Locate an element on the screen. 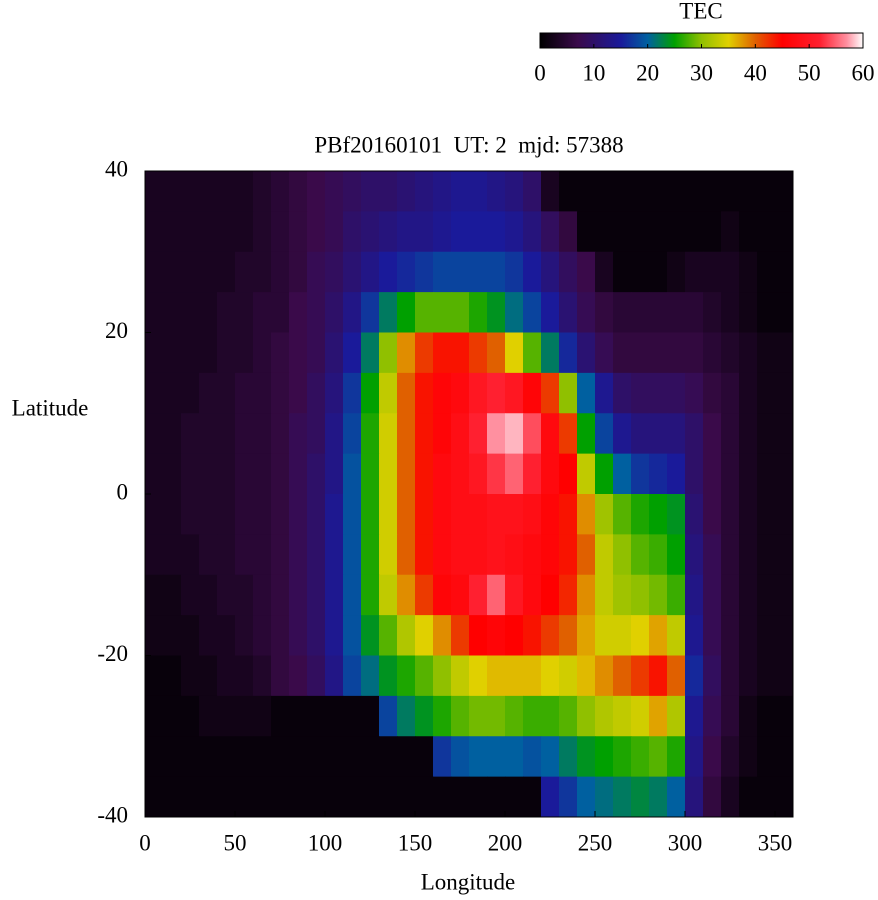 The width and height of the screenshot is (878, 900). x-tick-label: 300 is located at coordinates (685, 842).